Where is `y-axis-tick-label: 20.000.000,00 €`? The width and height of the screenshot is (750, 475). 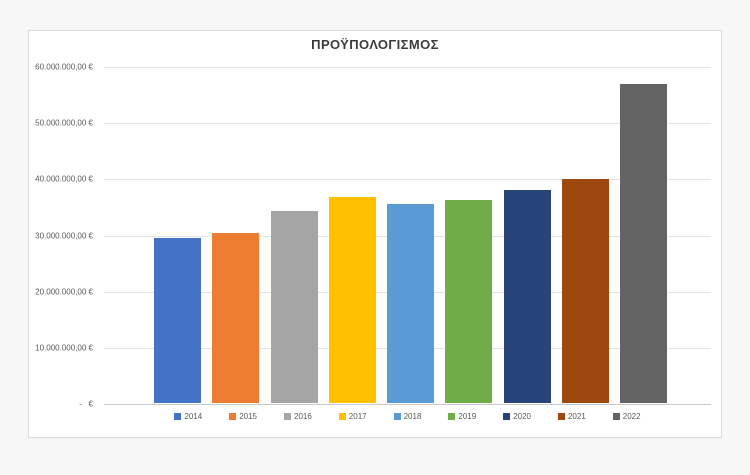
y-axis-tick-label: 20.000.000,00 € is located at coordinates (64, 292).